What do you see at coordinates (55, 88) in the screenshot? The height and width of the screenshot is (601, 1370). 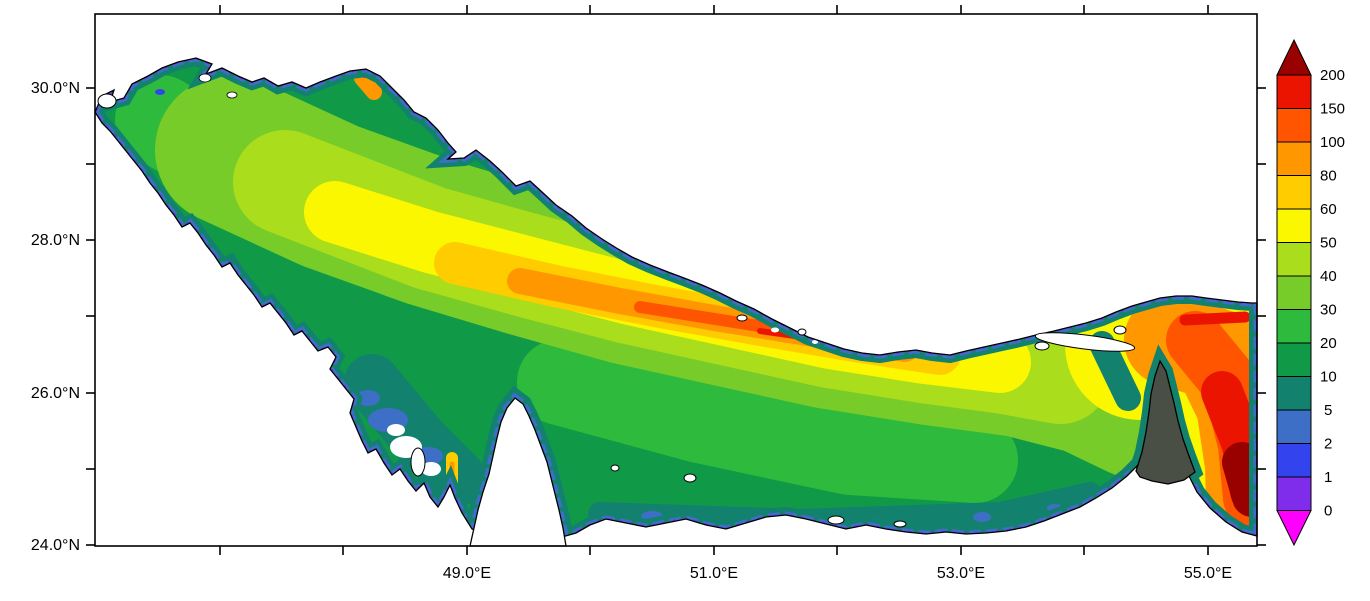 I see `y-label-30n: 30.0°N` at bounding box center [55, 88].